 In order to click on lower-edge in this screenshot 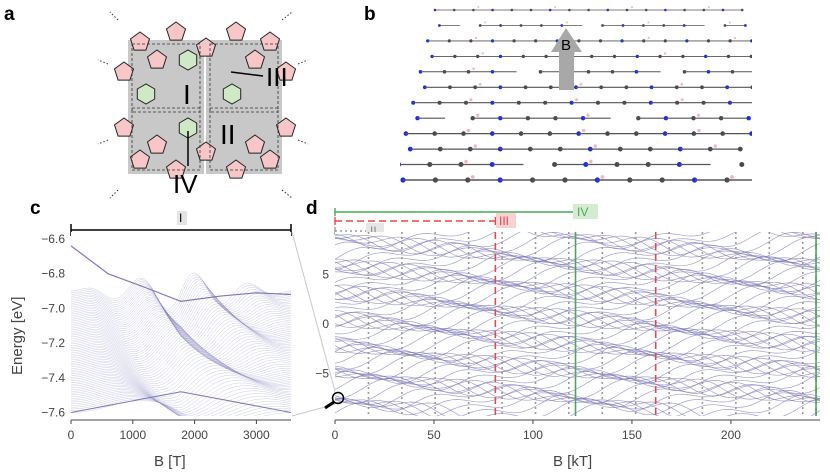, I will do `click(181, 402)`.